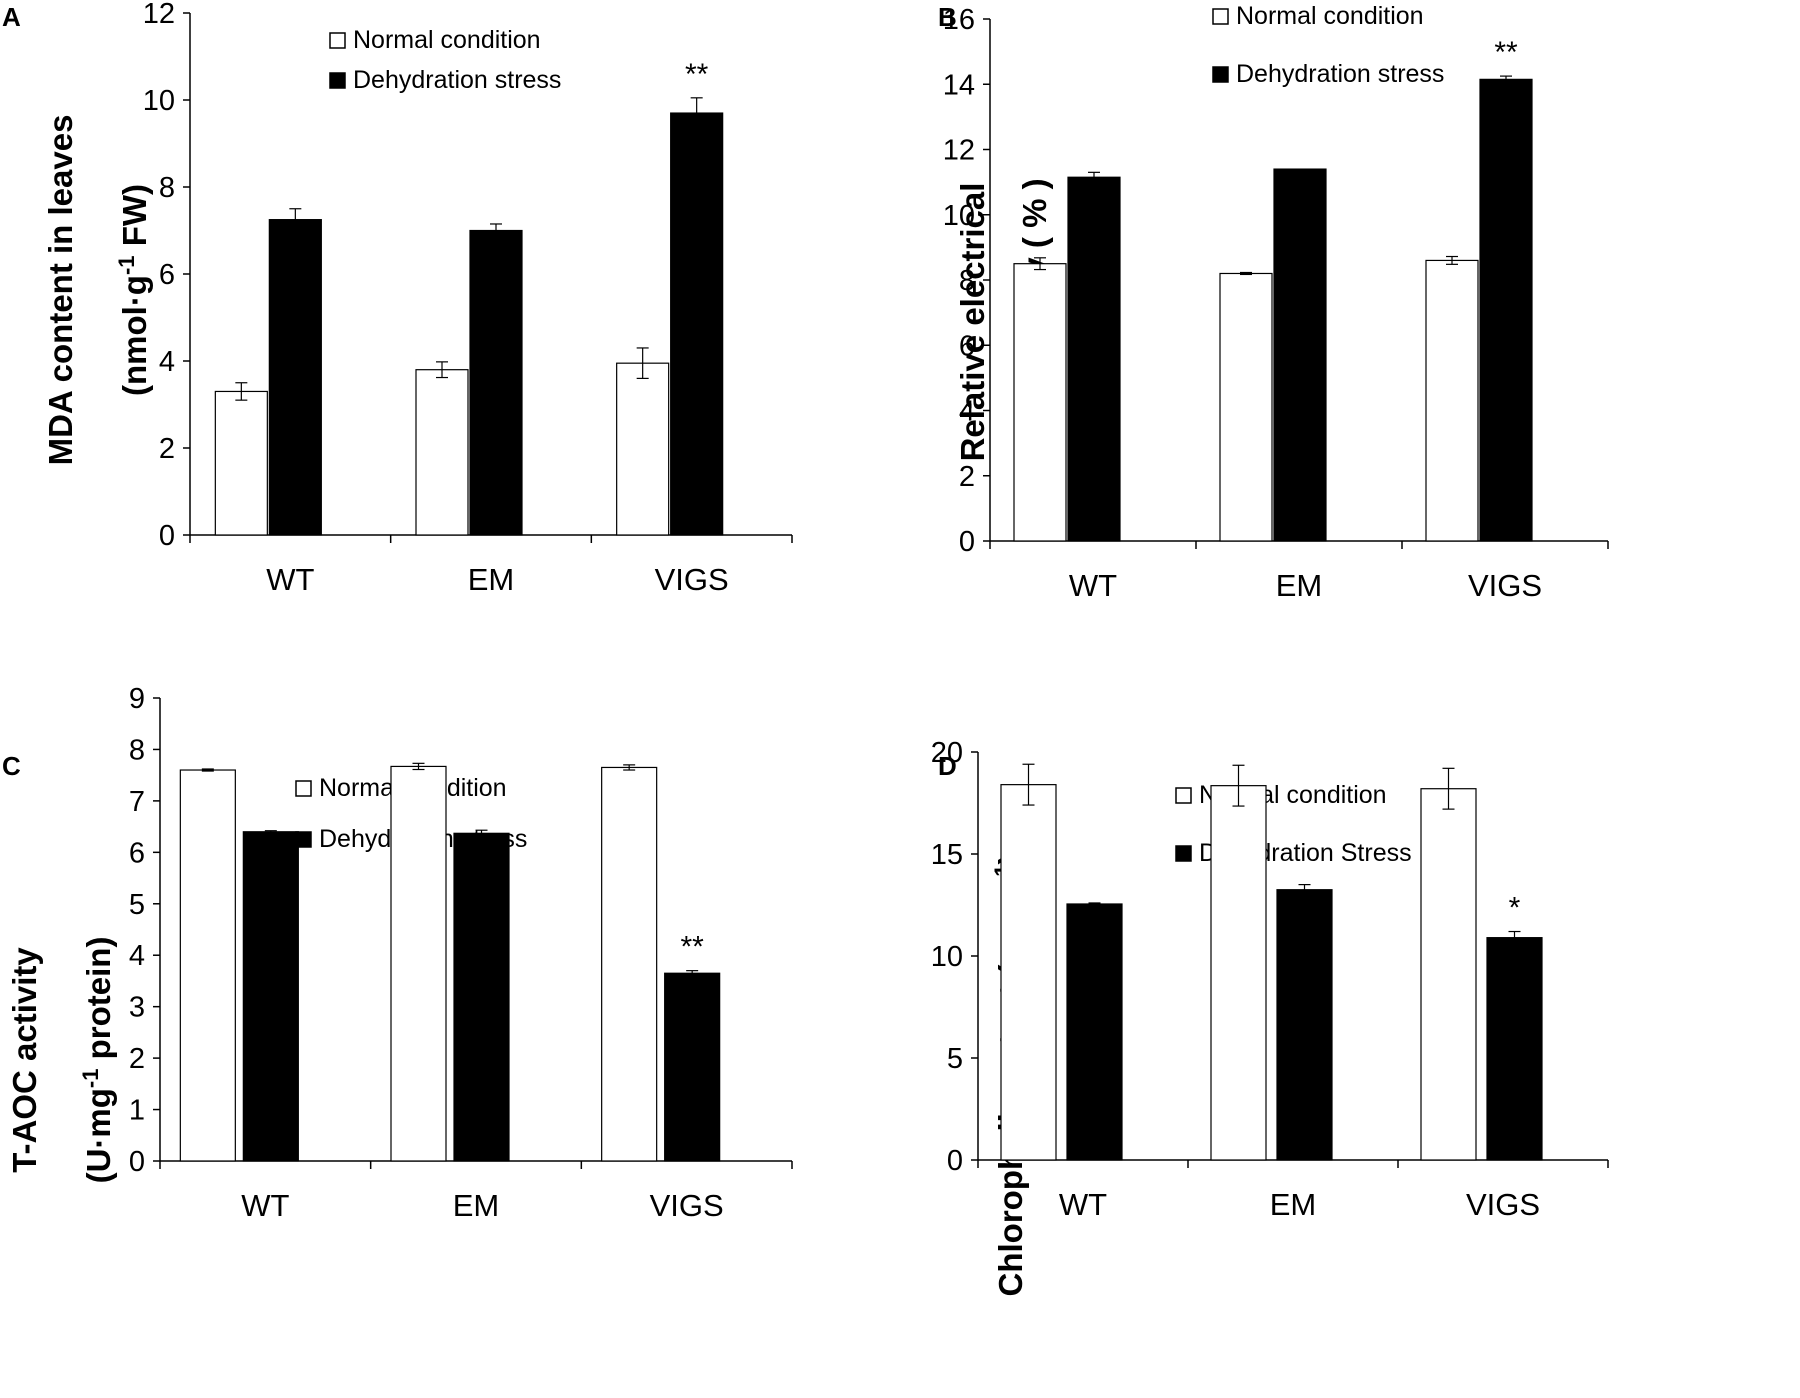 Image resolution: width=1800 pixels, height=1398 pixels. Describe the element at coordinates (98, 1135) in the screenshot. I see `y-label-c-line2-part1: (U·mg` at that location.